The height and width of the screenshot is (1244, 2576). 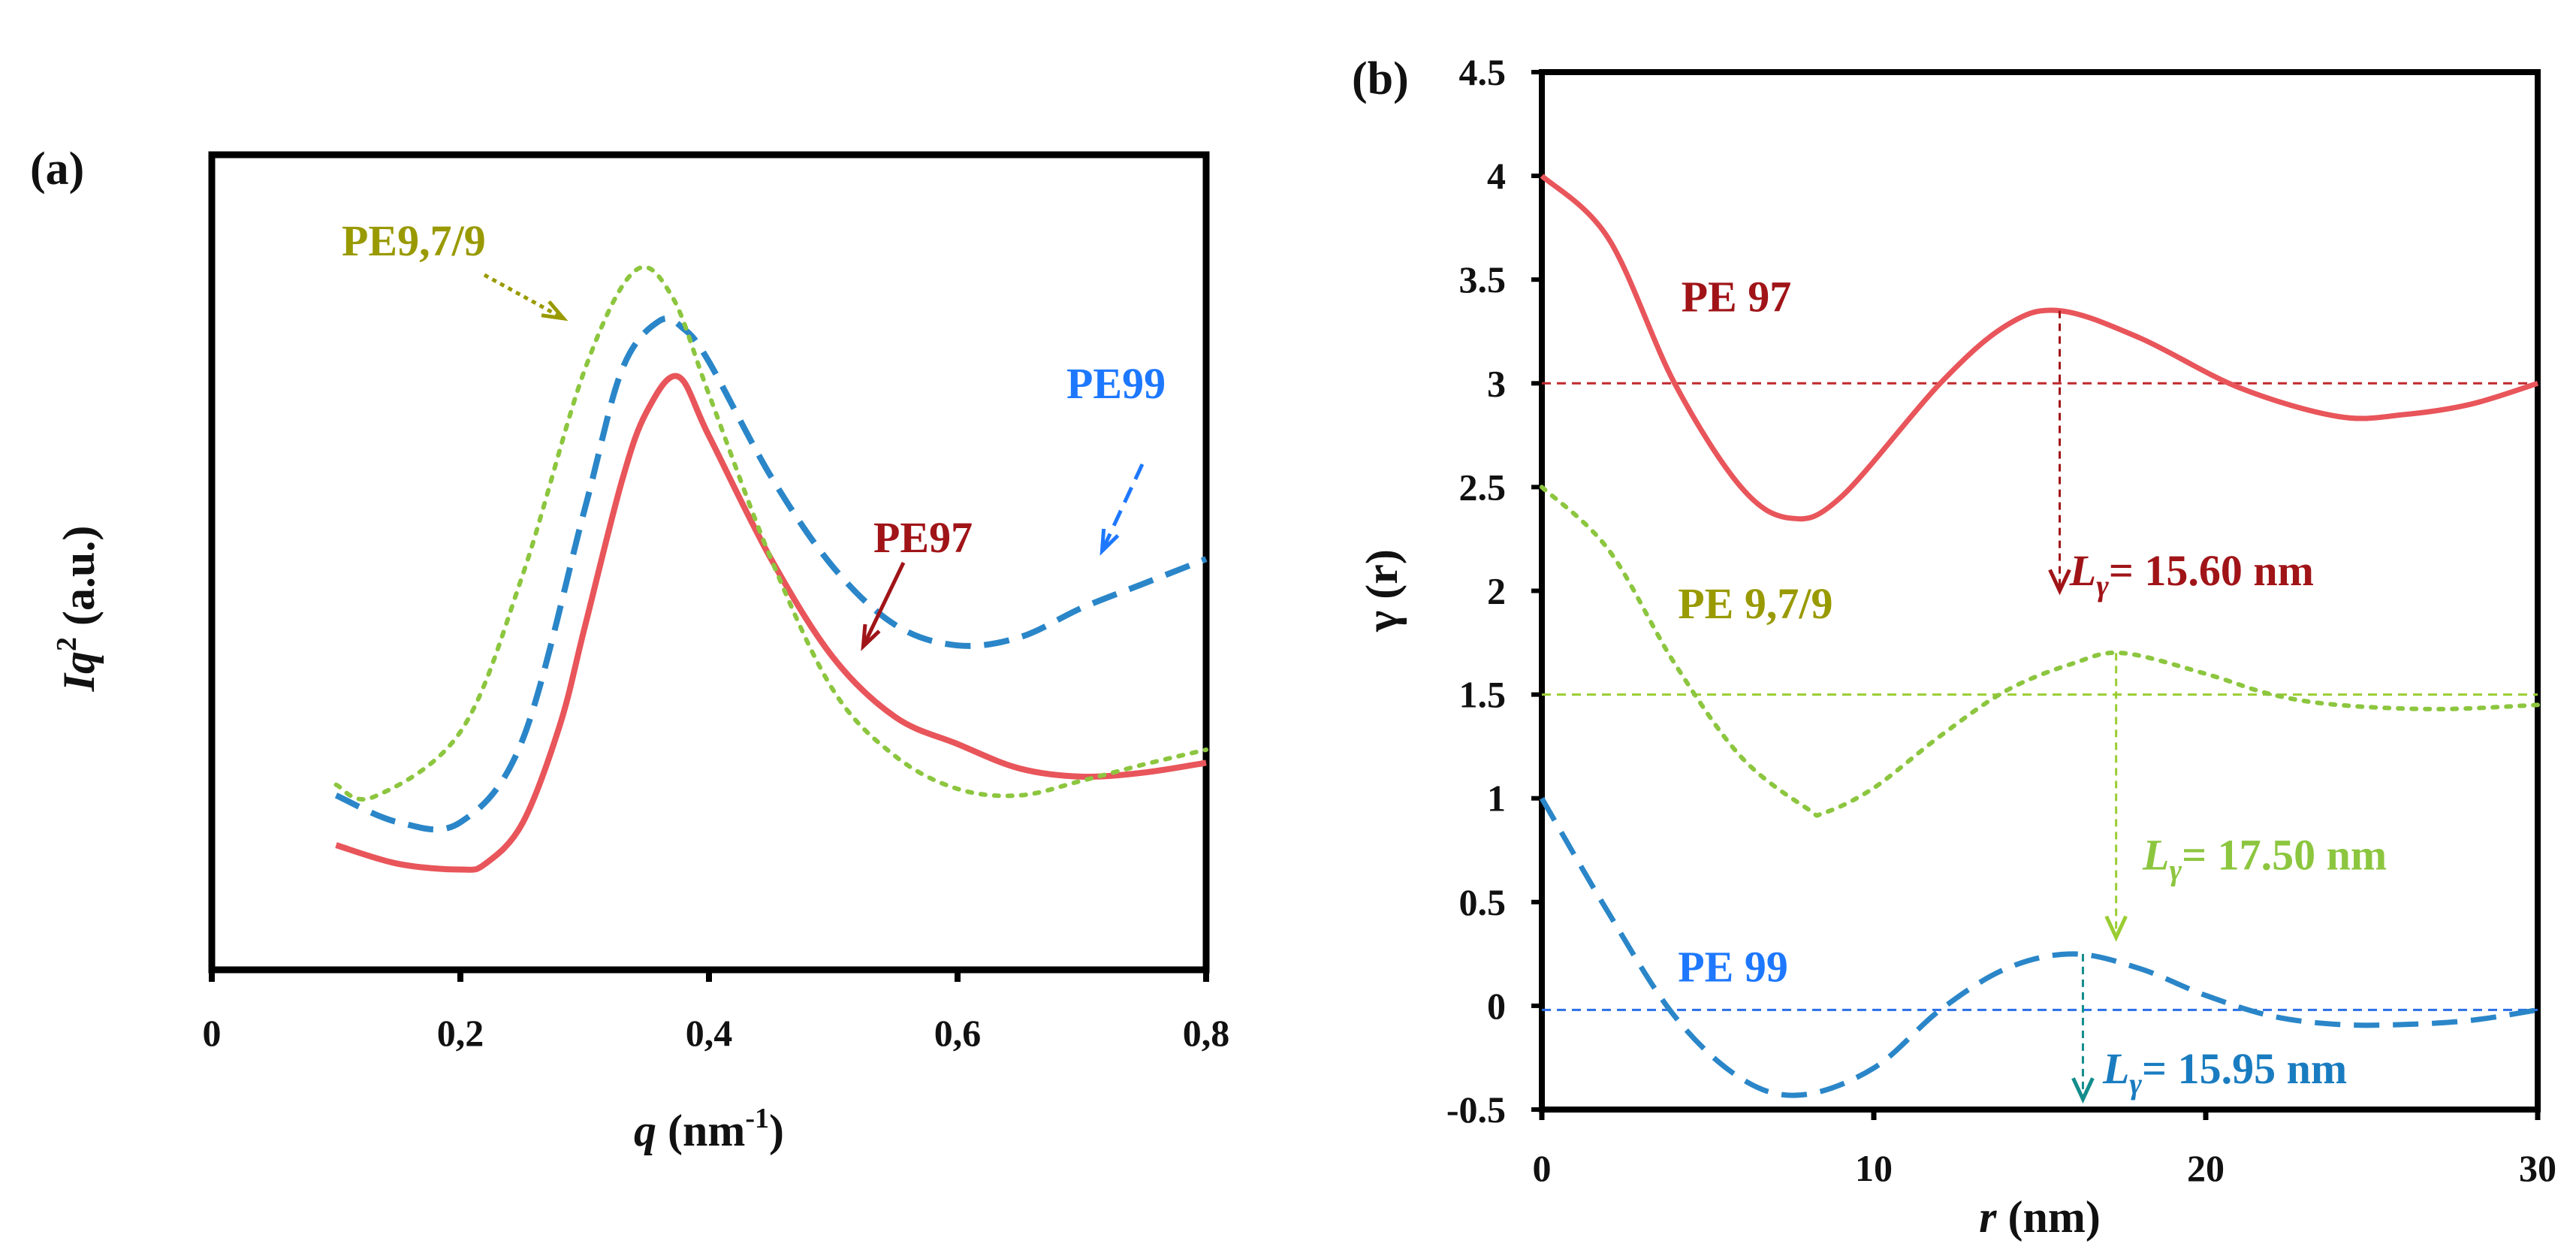 I want to click on y-tick-label: 4.5, so click(x=1483, y=72).